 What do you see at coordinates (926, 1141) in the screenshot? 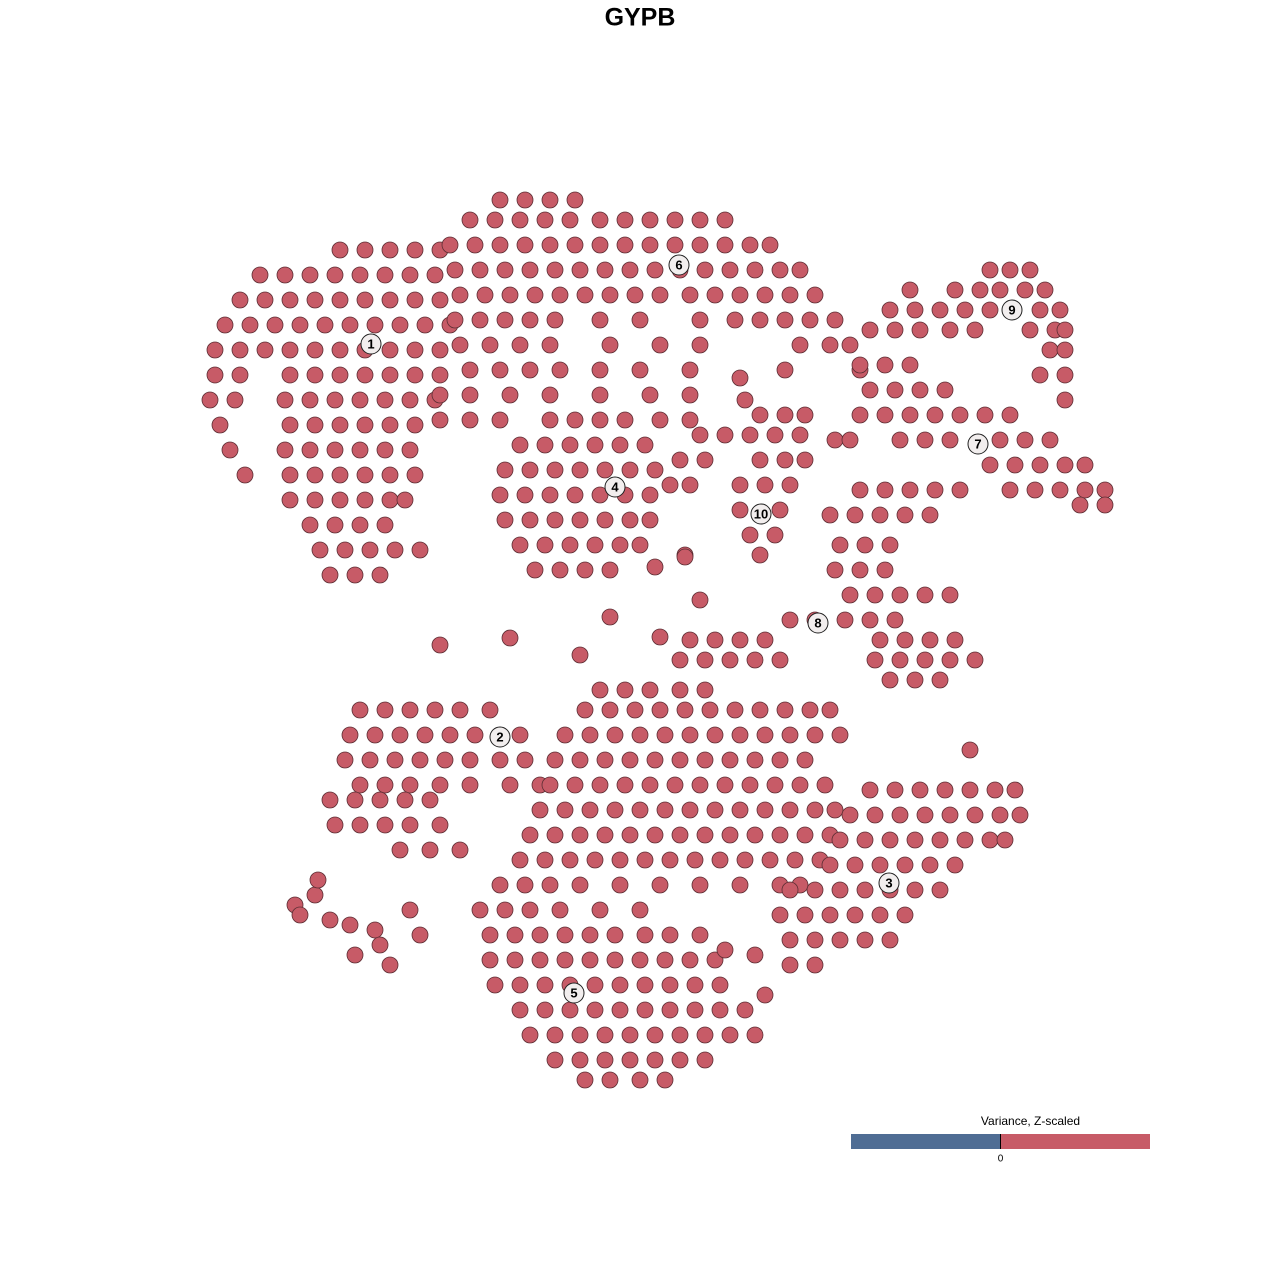
I see `colorbar-segment` at bounding box center [926, 1141].